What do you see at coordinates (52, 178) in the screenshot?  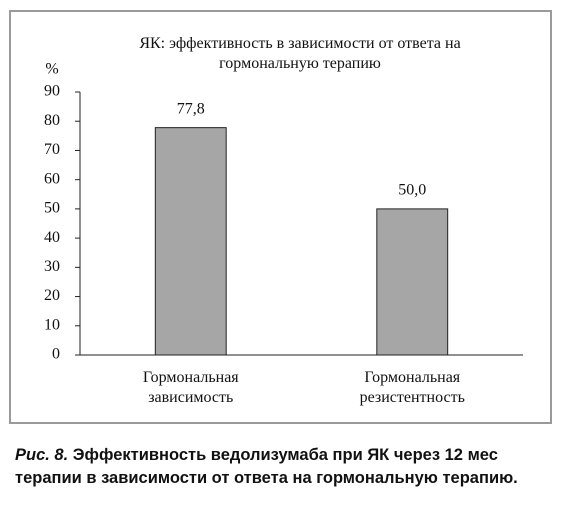 I see `y-tick-label: 60` at bounding box center [52, 178].